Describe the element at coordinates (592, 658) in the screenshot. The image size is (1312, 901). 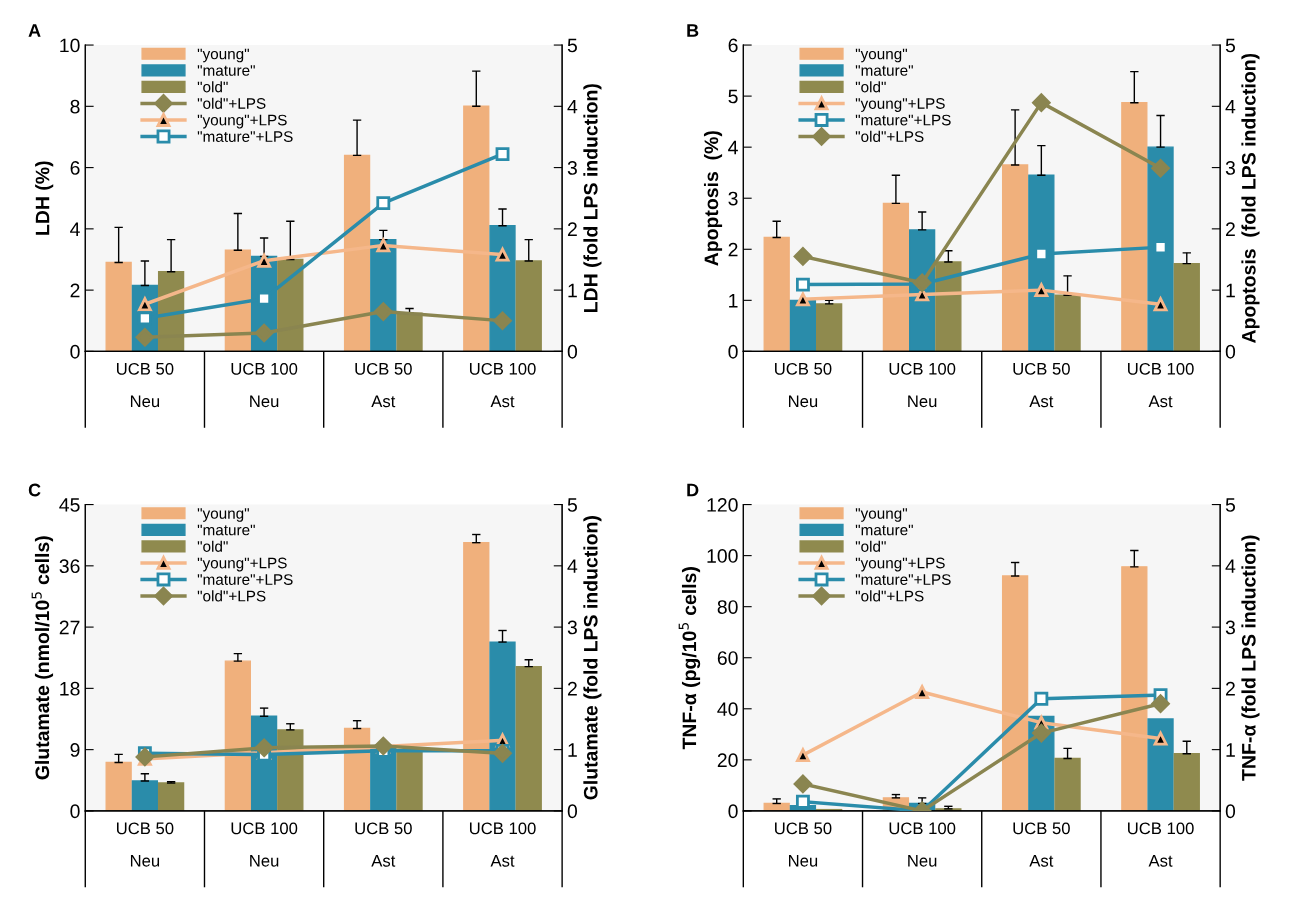
I see `y2-axis-title: Glutamate (fold LPS induction)` at that location.